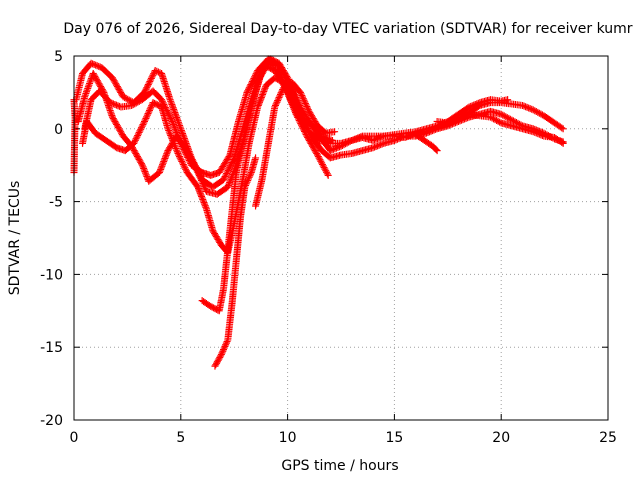 This screenshot has width=640, height=480. I want to click on x-tick-label: 0, so click(74, 438).